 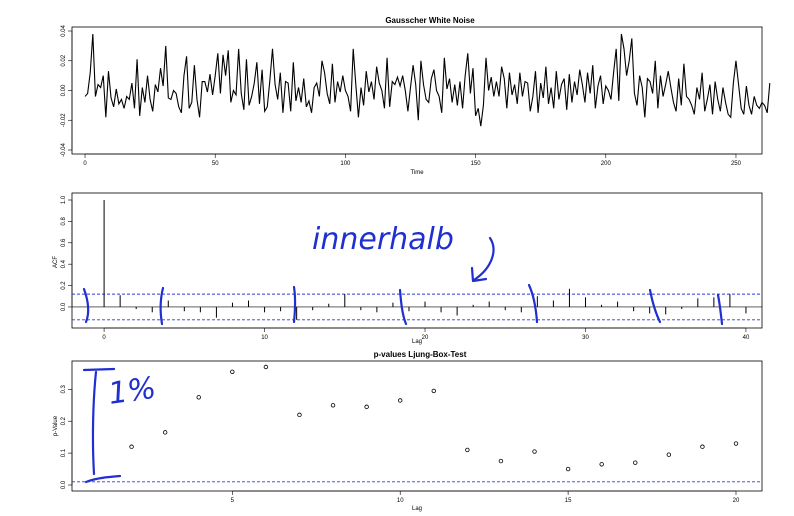 I want to click on acf-y-tick-label: 0.4, so click(x=64, y=263).